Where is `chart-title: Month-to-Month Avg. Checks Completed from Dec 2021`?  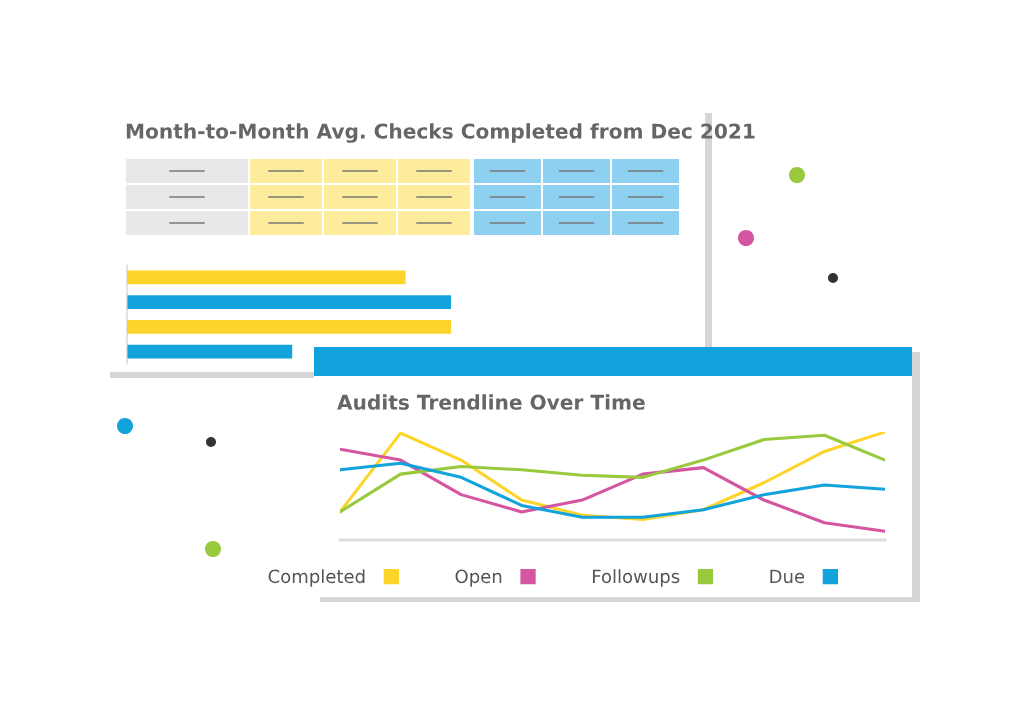 chart-title: Month-to-Month Avg. Checks Completed from Dec 2021 is located at coordinates (440, 133).